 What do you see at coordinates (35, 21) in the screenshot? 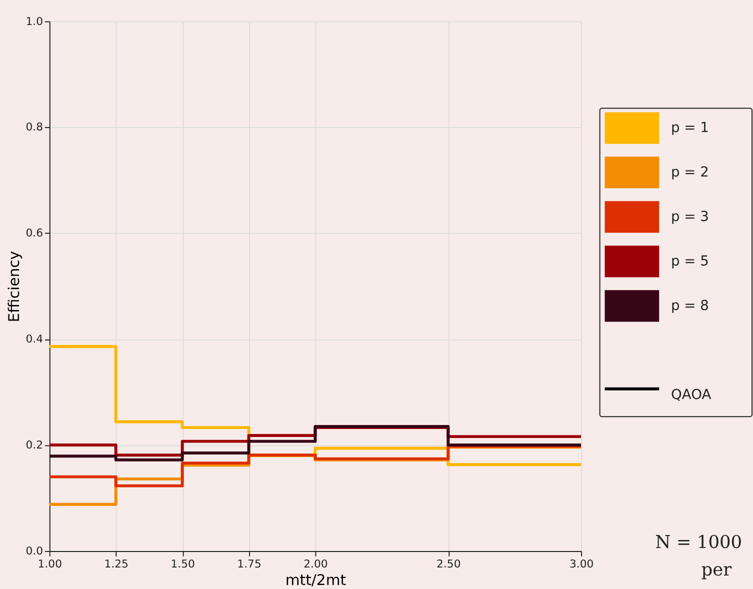
I see `y-tick-label: 1.0` at bounding box center [35, 21].